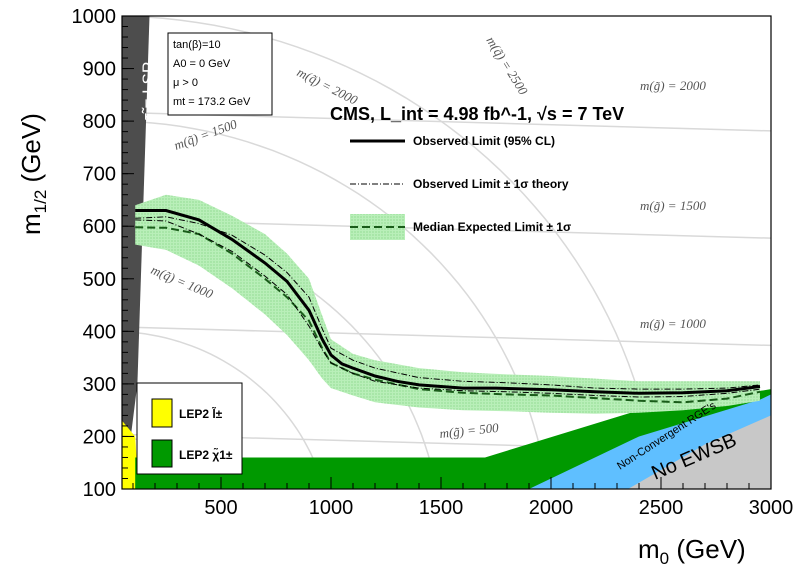  What do you see at coordinates (148, 91) in the screenshot?
I see `stau-lsp-label: τ̃ = LSP` at bounding box center [148, 91].